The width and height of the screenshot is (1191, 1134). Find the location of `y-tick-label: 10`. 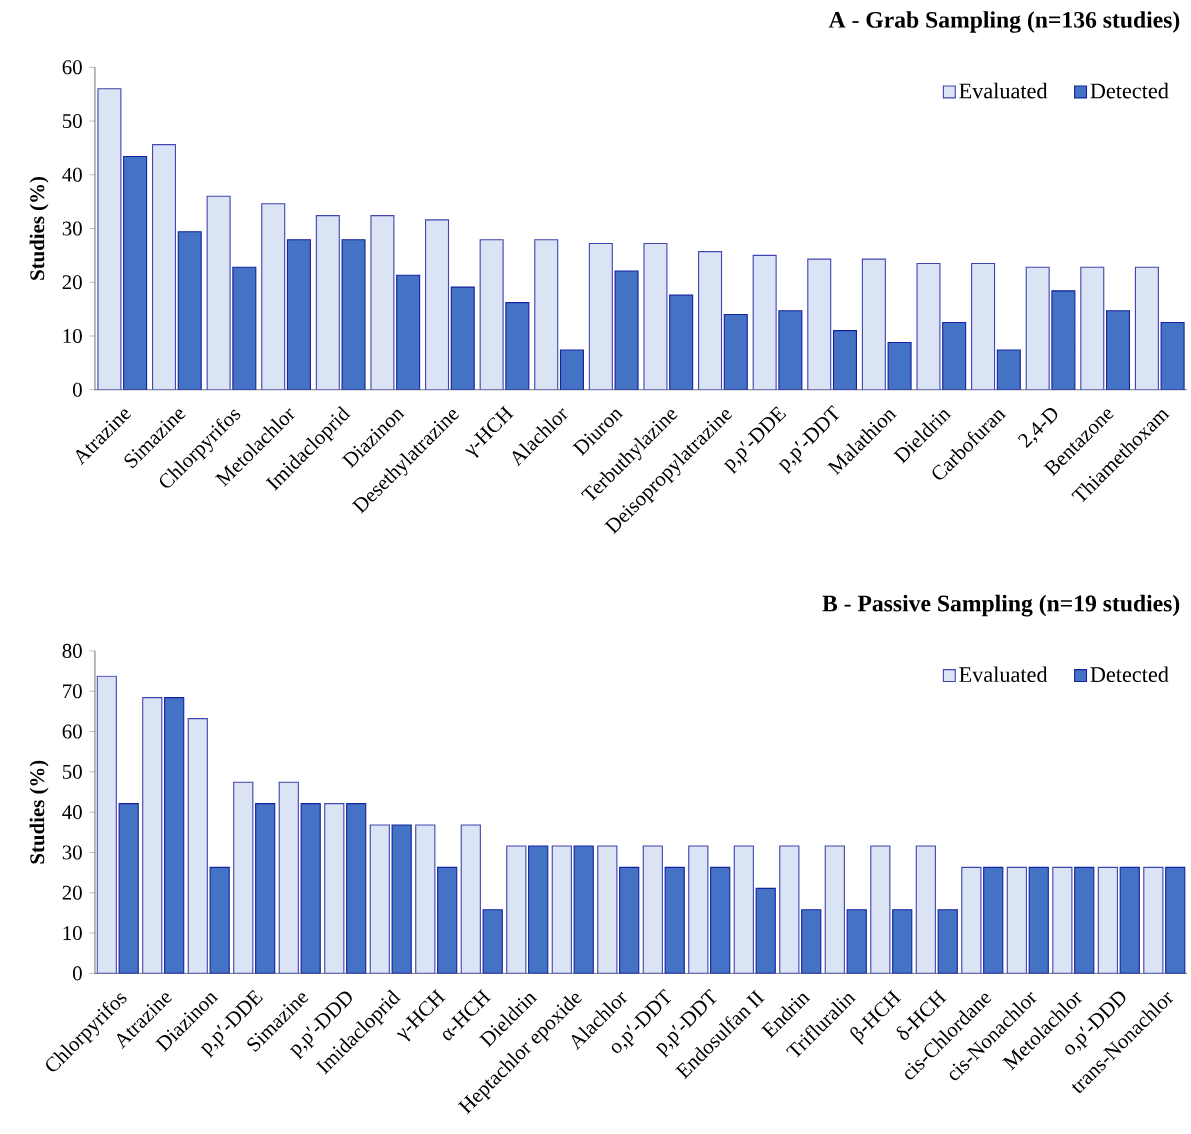

y-tick-label: 10 is located at coordinates (72, 933).